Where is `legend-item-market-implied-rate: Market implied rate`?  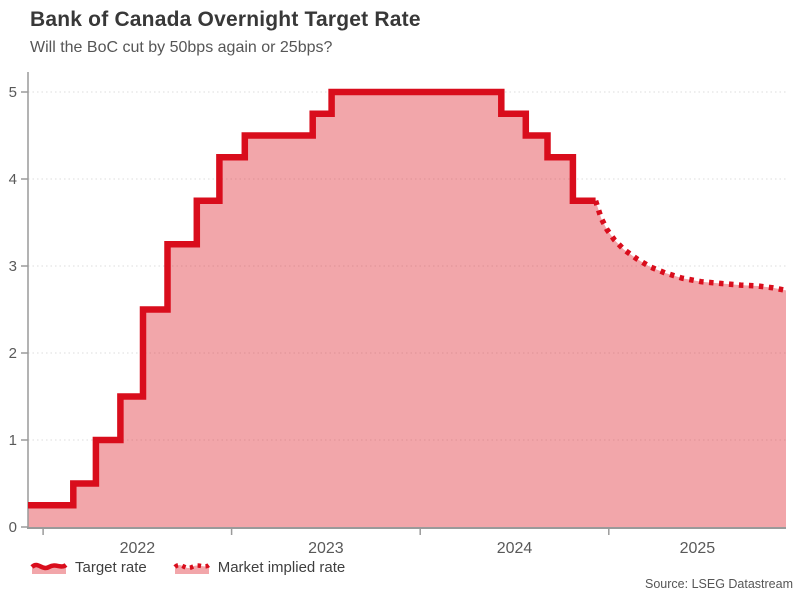 legend-item-market-implied-rate: Market implied rate is located at coordinates (259, 567).